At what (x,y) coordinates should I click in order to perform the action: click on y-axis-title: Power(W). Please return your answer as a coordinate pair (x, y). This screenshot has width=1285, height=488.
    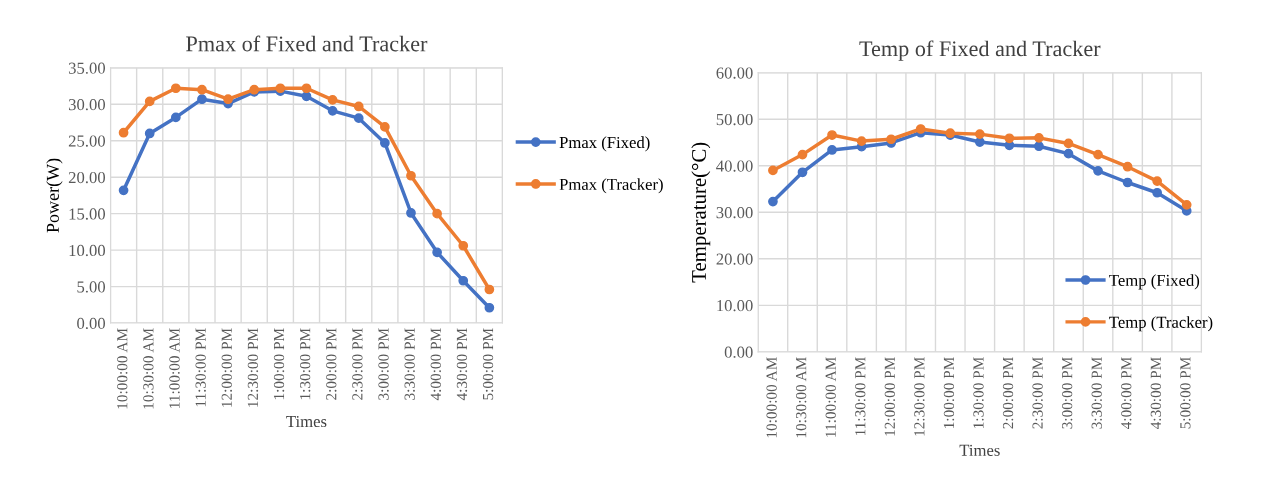
    Looking at the image, I should click on (54, 195).